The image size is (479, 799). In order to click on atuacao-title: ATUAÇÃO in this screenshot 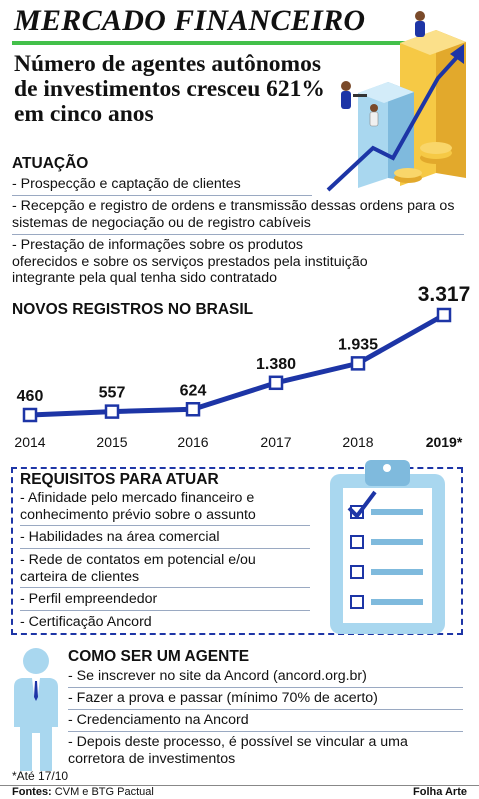, I will do `click(50, 163)`.